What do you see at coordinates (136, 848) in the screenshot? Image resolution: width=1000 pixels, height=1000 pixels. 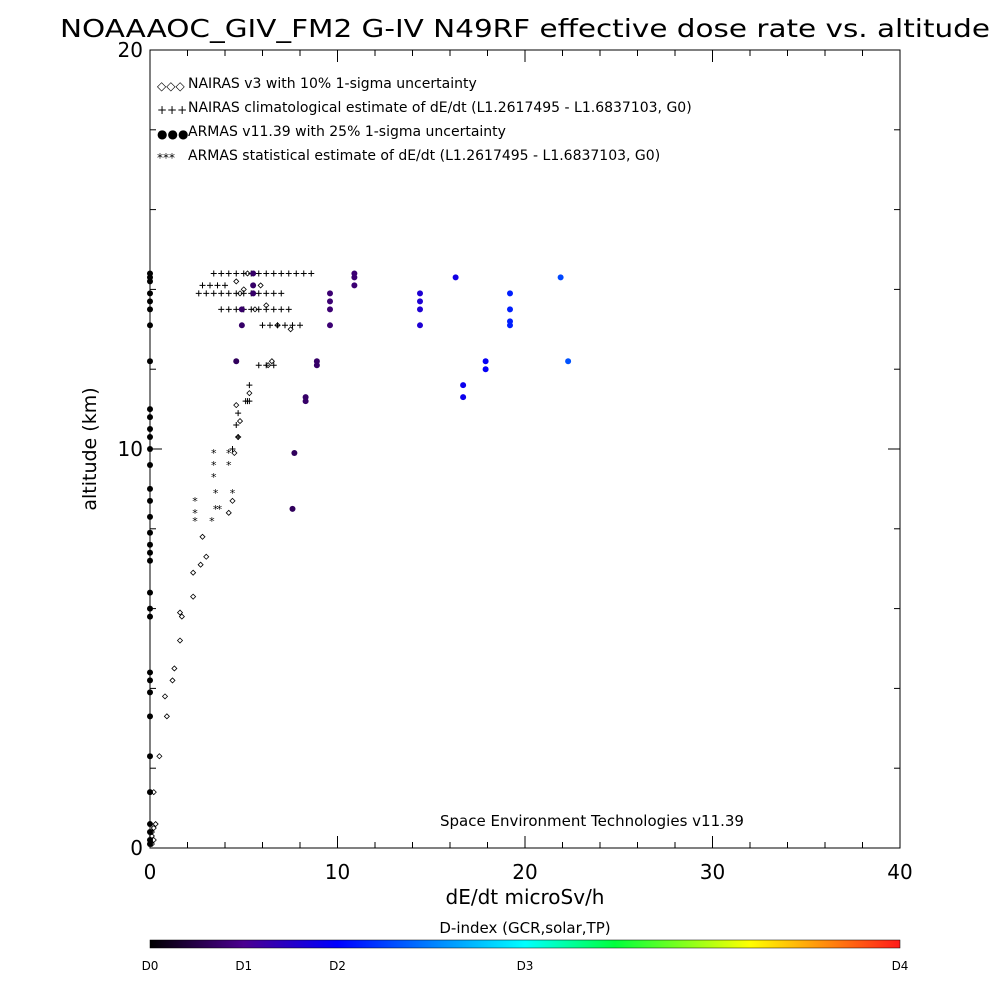 I see `y-tick-label: 0` at bounding box center [136, 848].